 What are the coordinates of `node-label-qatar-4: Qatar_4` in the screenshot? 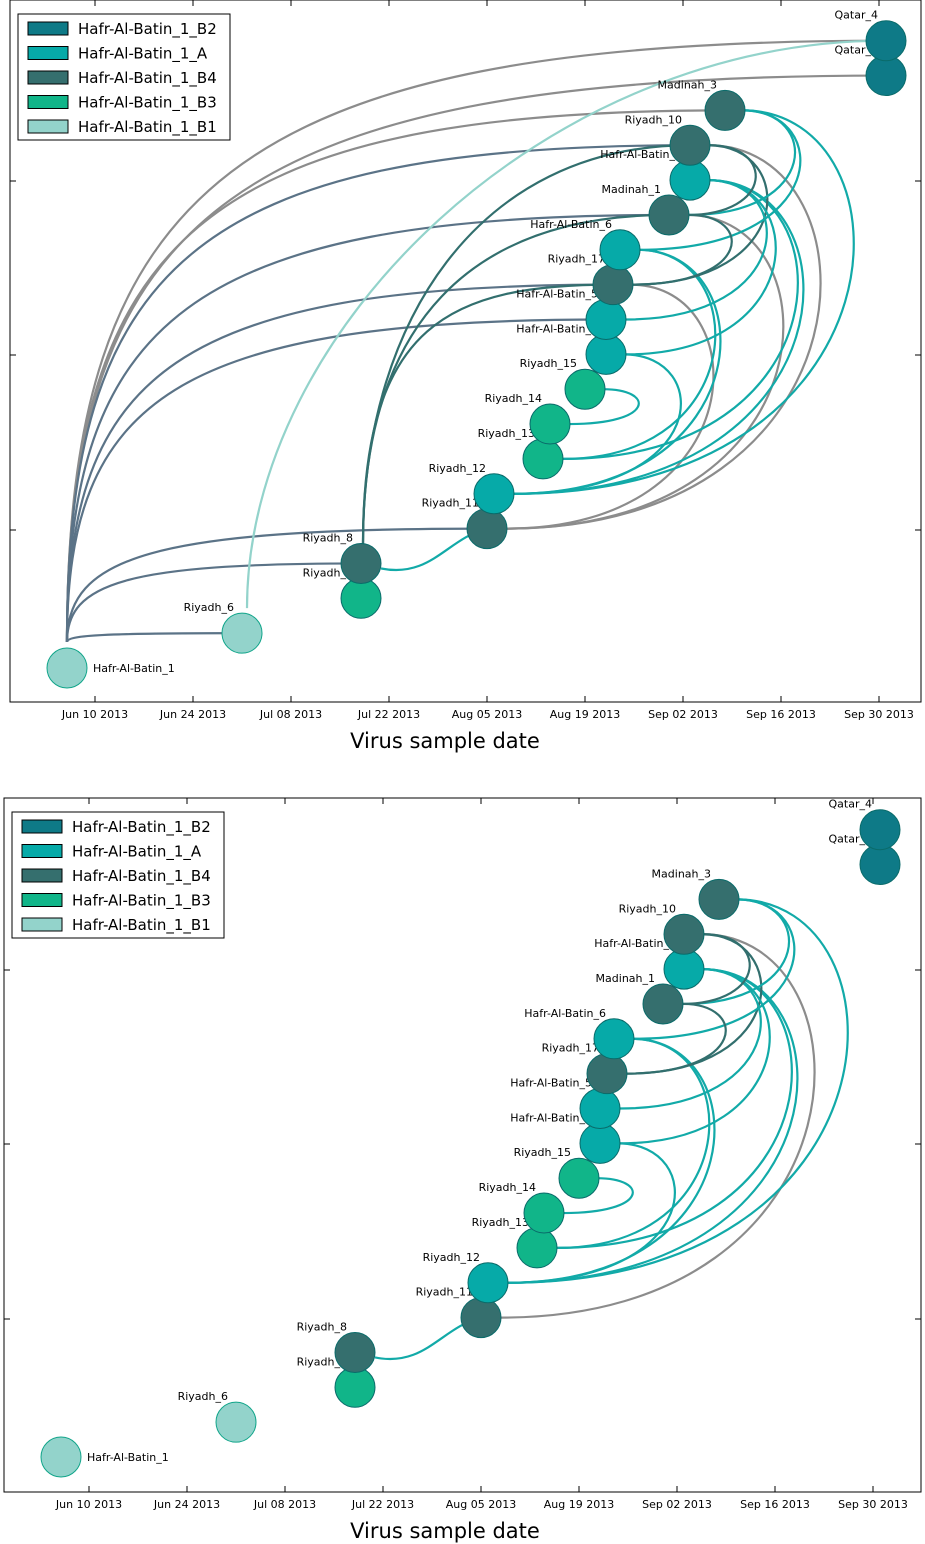 It's located at (850, 804).